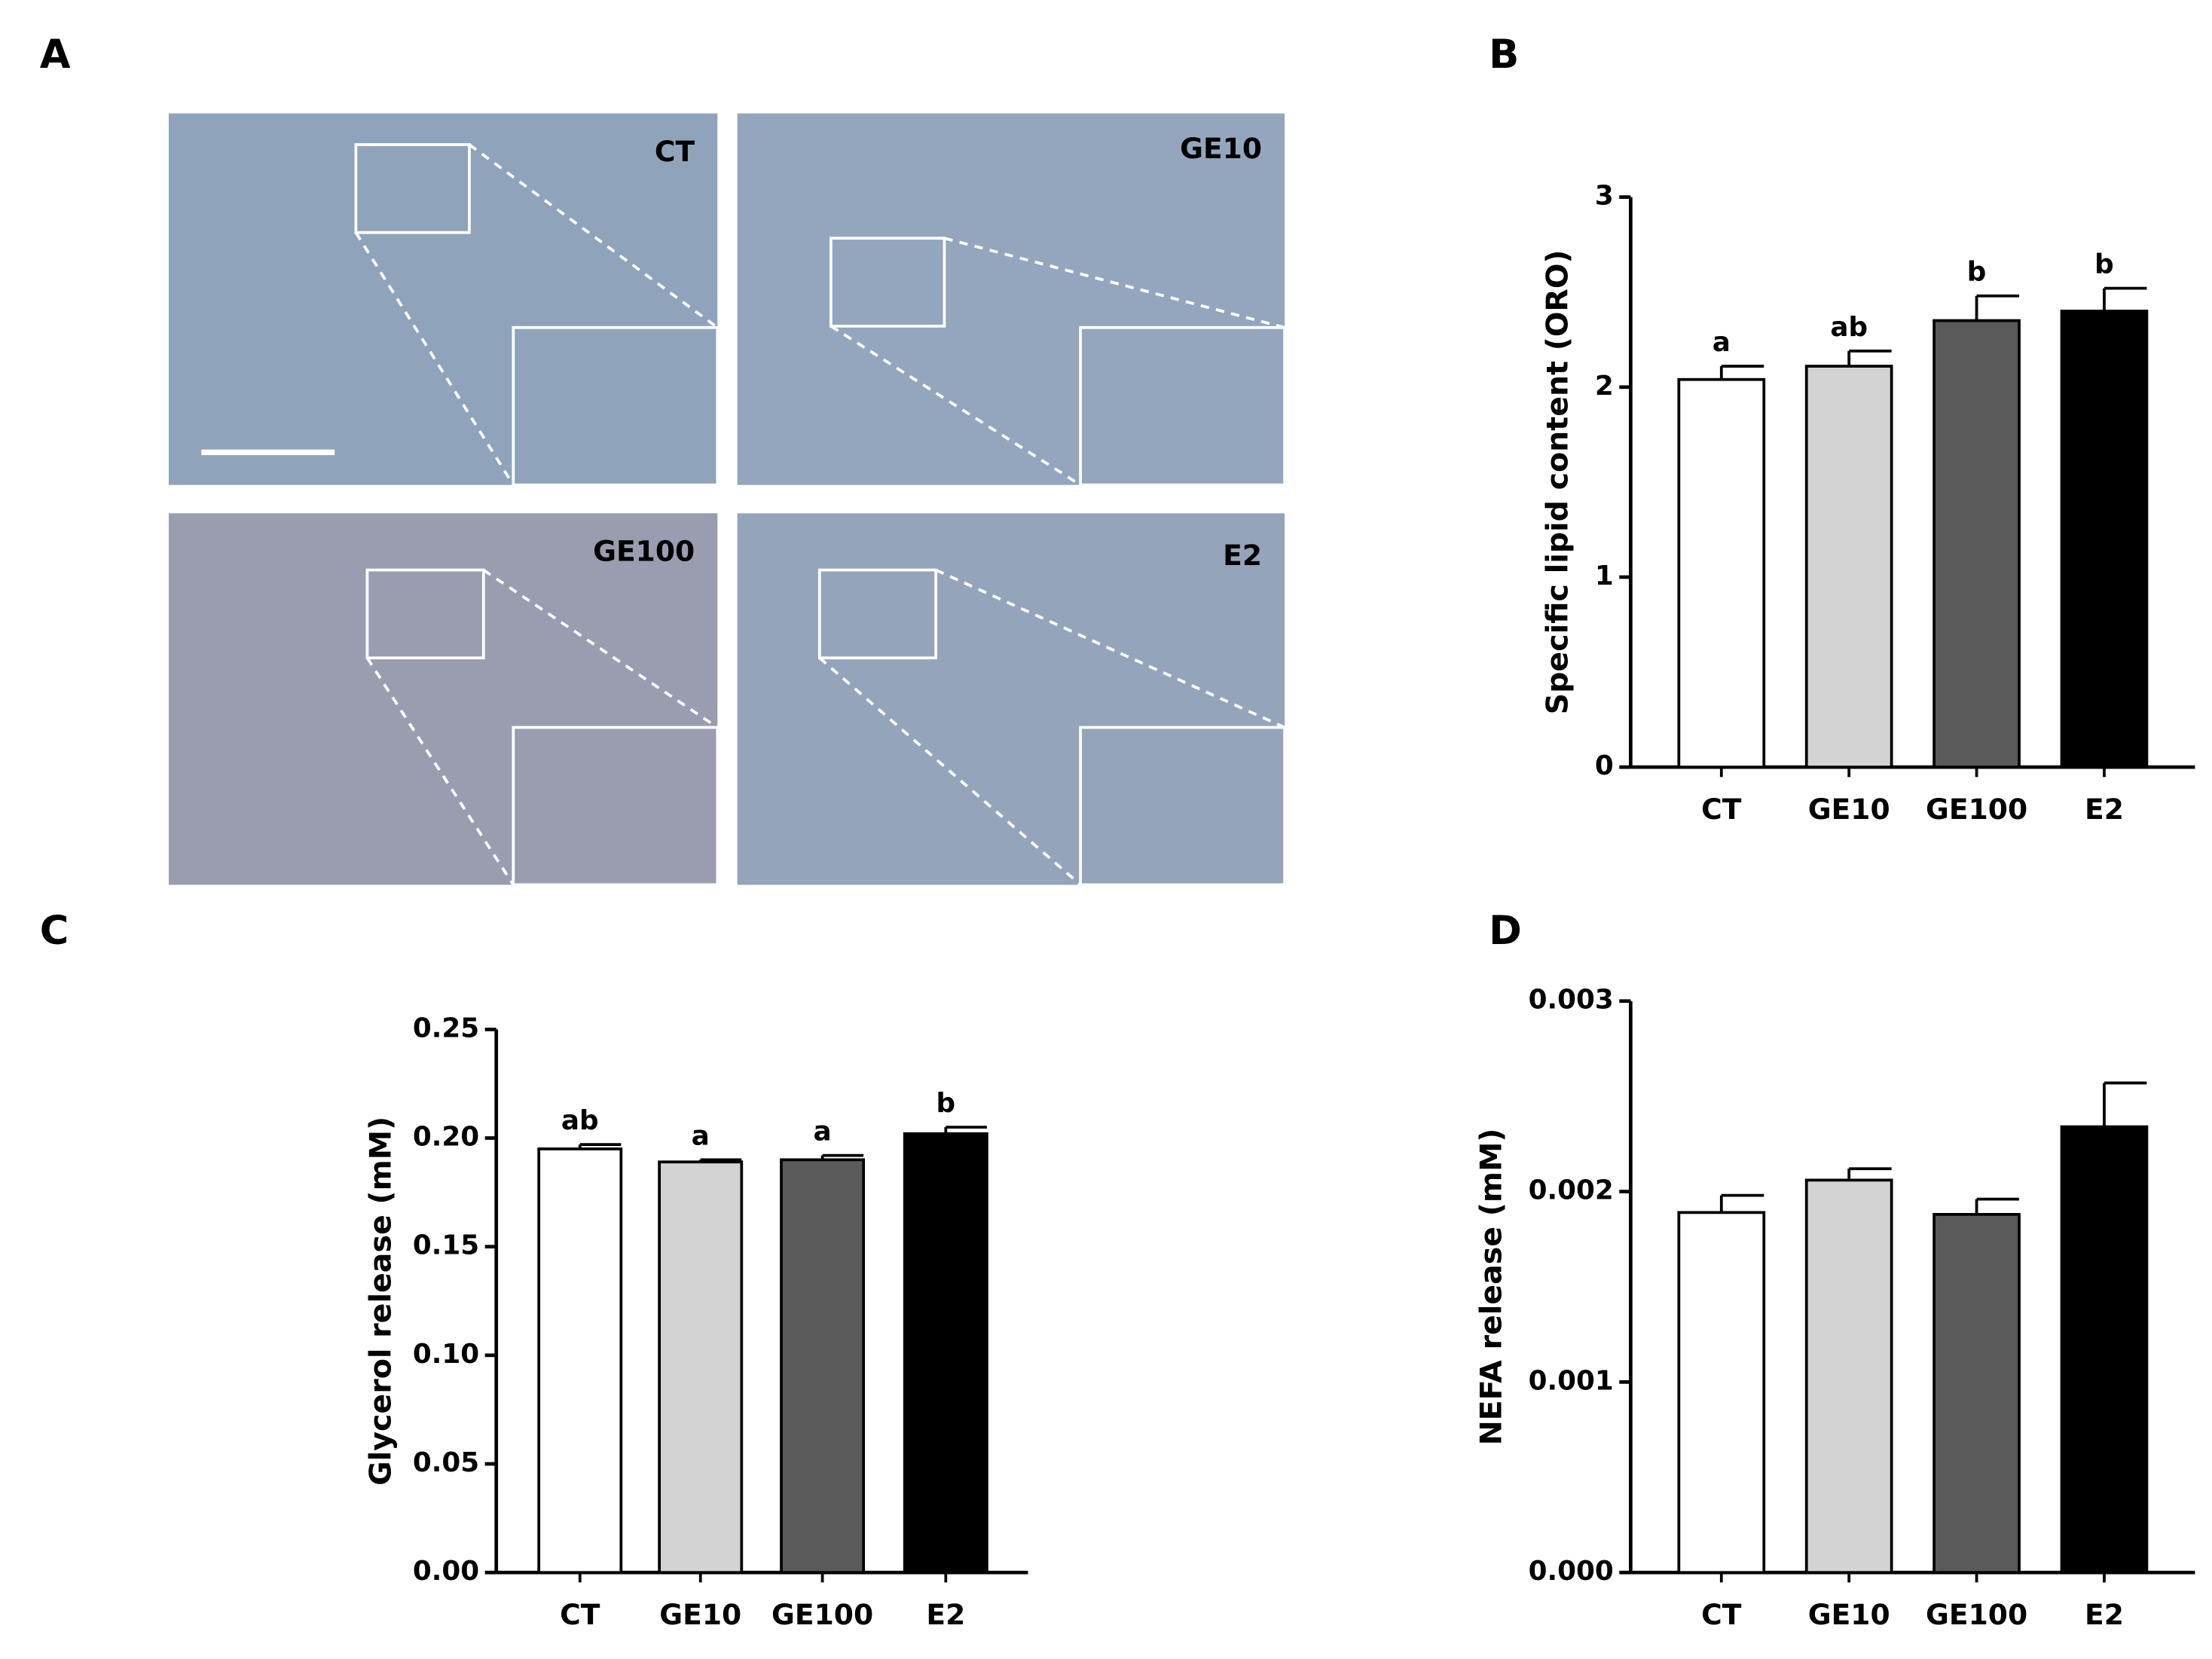 The image size is (2212, 1659). What do you see at coordinates (1571, 1000) in the screenshot?
I see `y-tick-label: 0.003` at bounding box center [1571, 1000].